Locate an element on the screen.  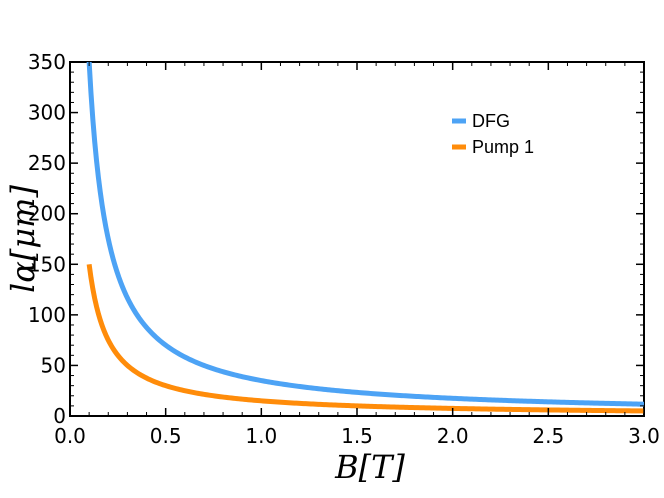
legend-label-dfg: DFG is located at coordinates (491, 121).